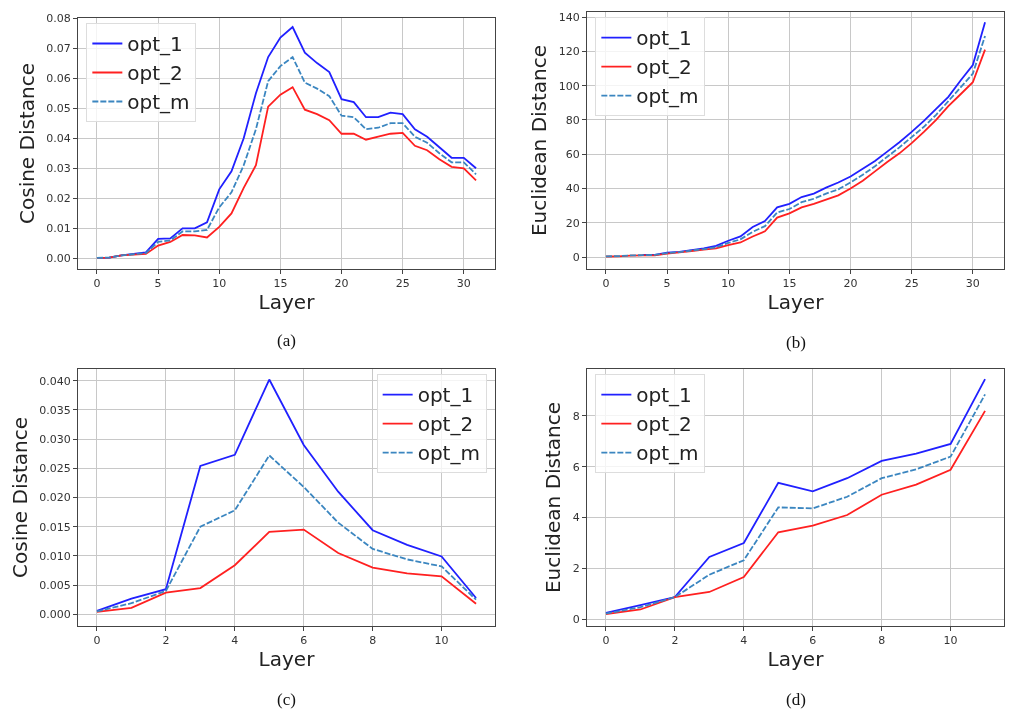  What do you see at coordinates (58, 229) in the screenshot?
I see `y-tick-label: 0.01` at bounding box center [58, 229].